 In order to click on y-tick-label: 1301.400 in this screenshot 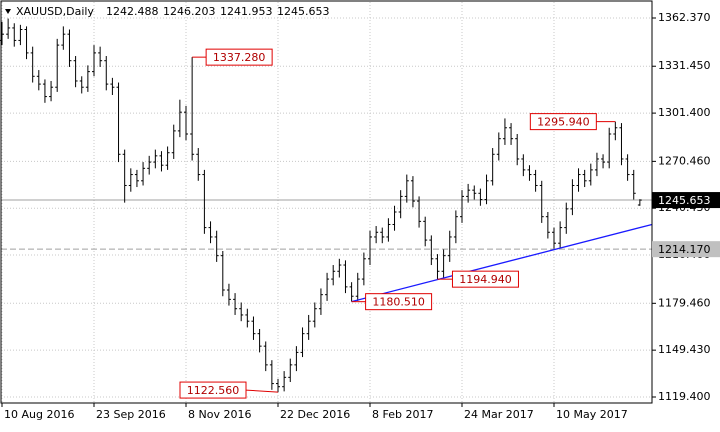, I will do `click(684, 112)`.